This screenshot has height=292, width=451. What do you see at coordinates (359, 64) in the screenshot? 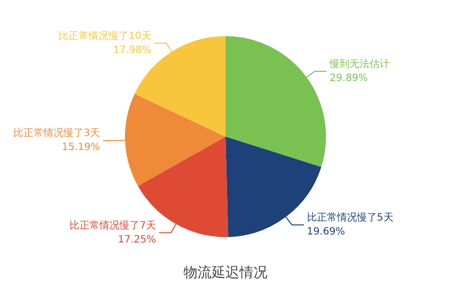
I see `slice-label: 慢到无法估计` at bounding box center [359, 64].